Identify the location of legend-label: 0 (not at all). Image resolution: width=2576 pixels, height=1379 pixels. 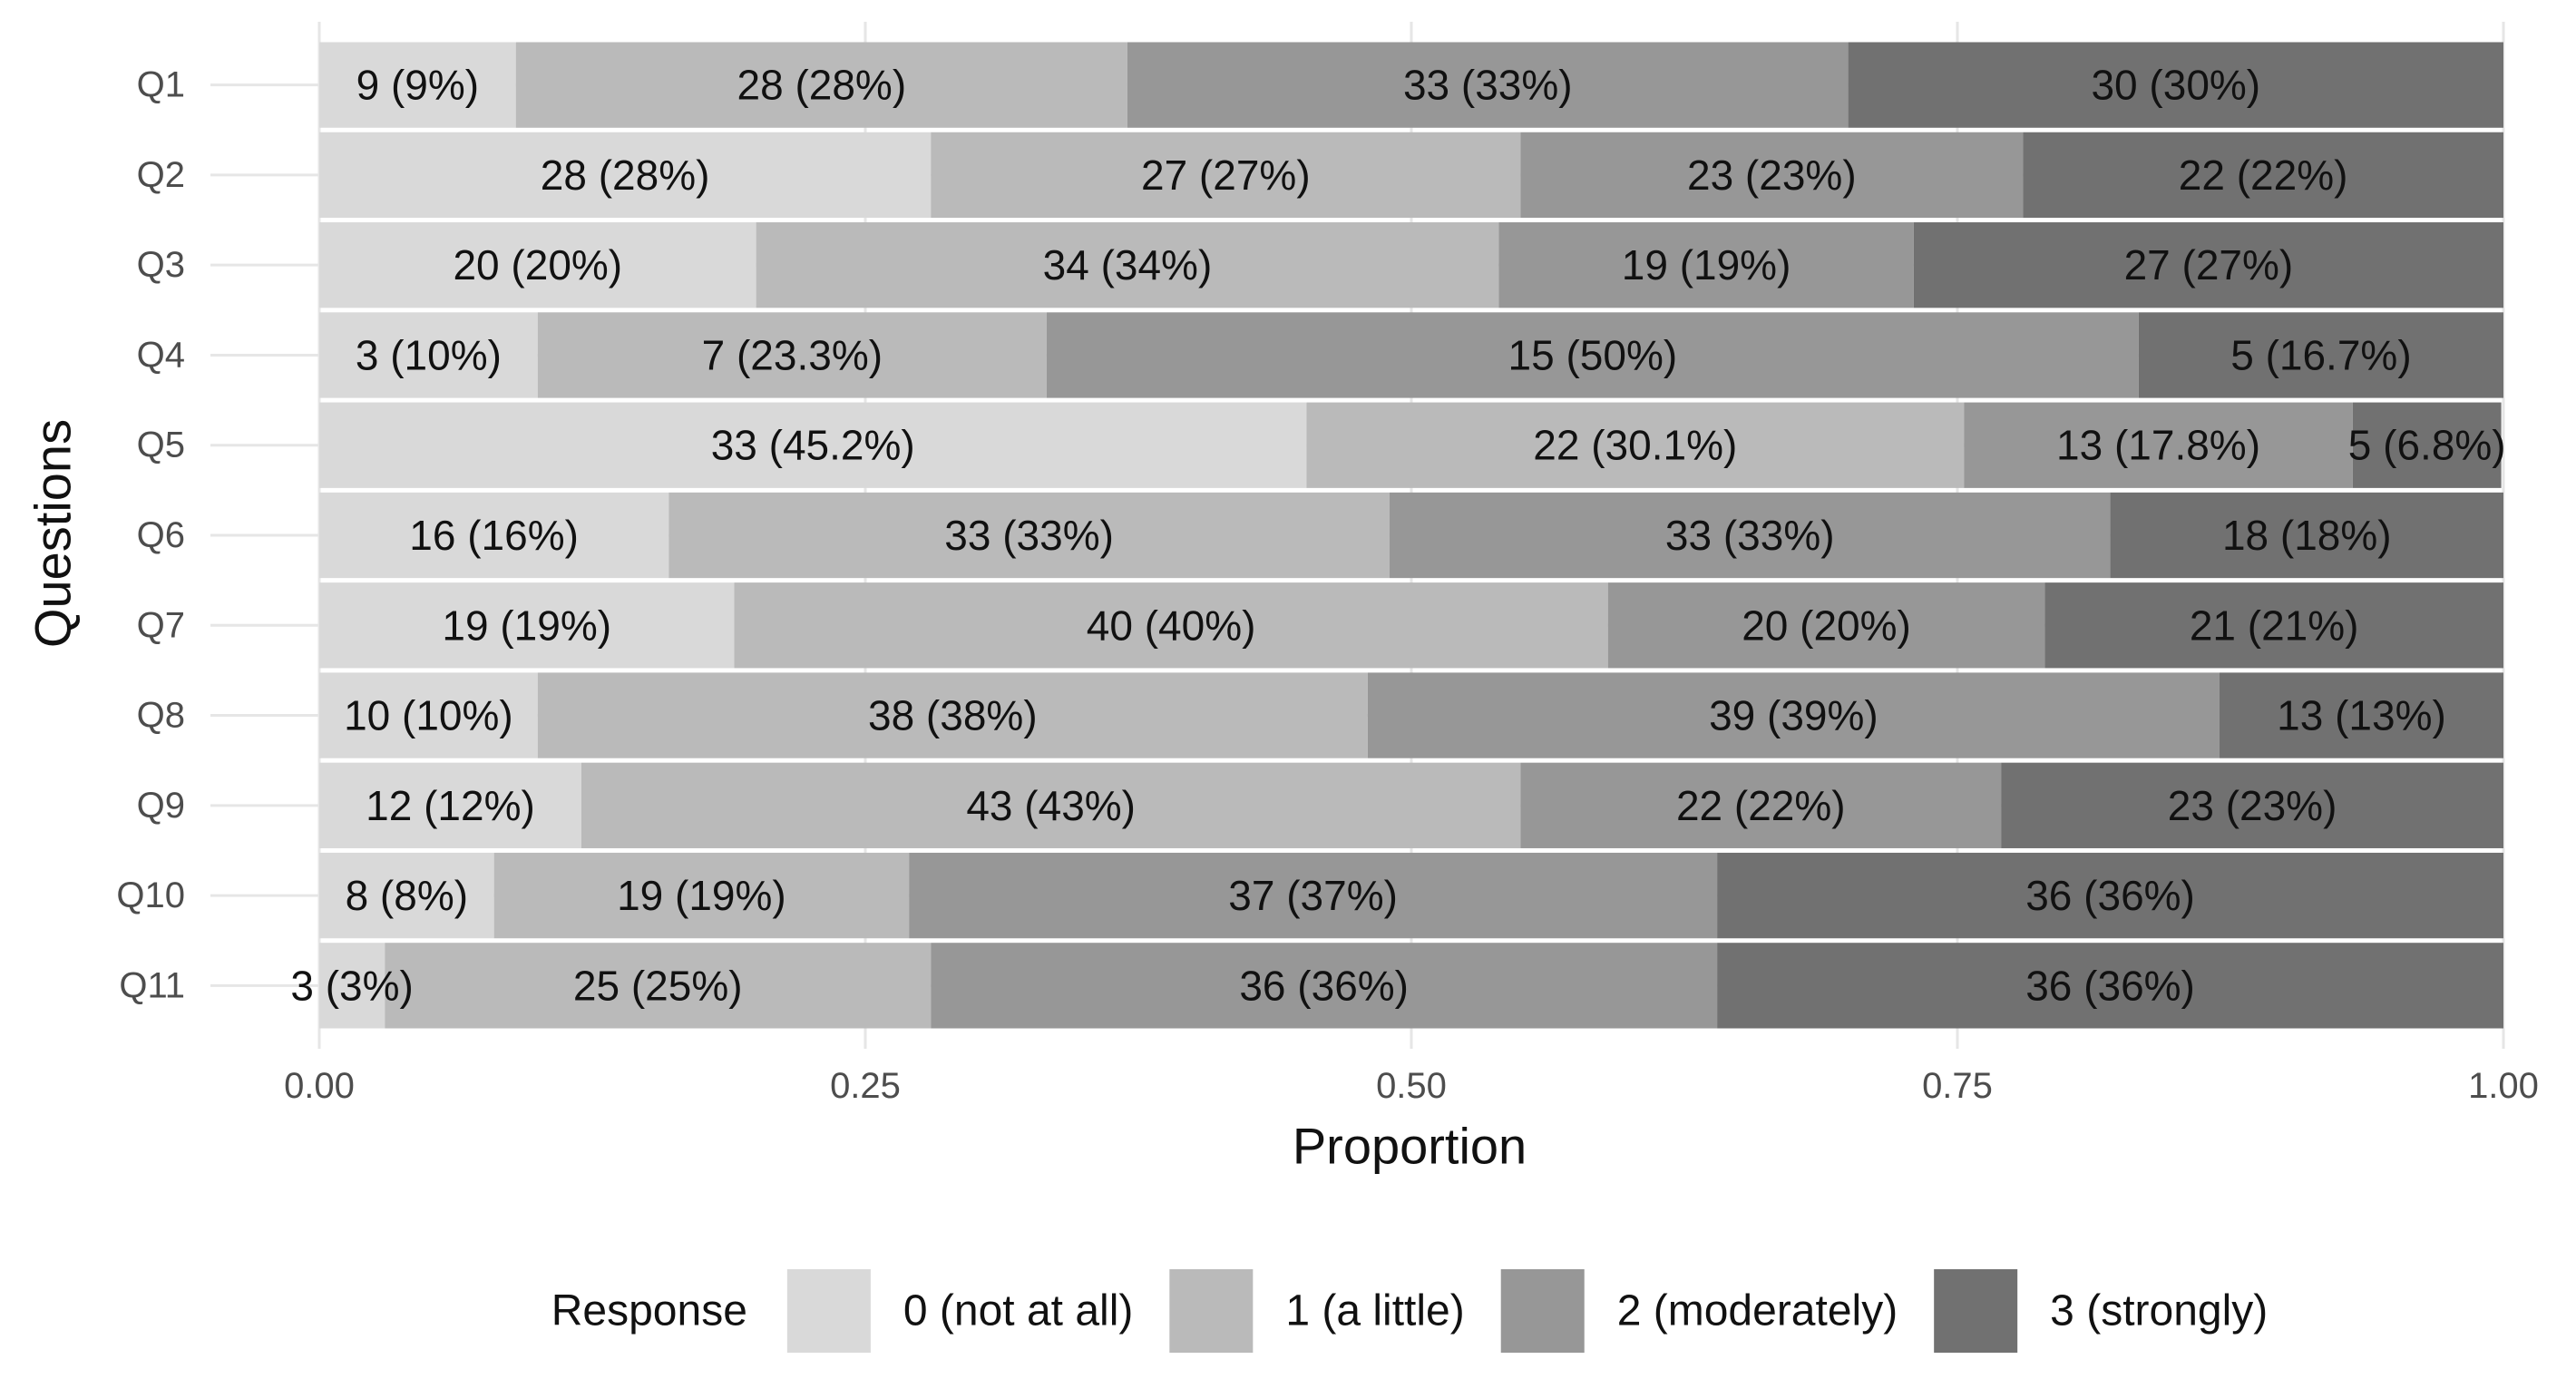
(1018, 1311).